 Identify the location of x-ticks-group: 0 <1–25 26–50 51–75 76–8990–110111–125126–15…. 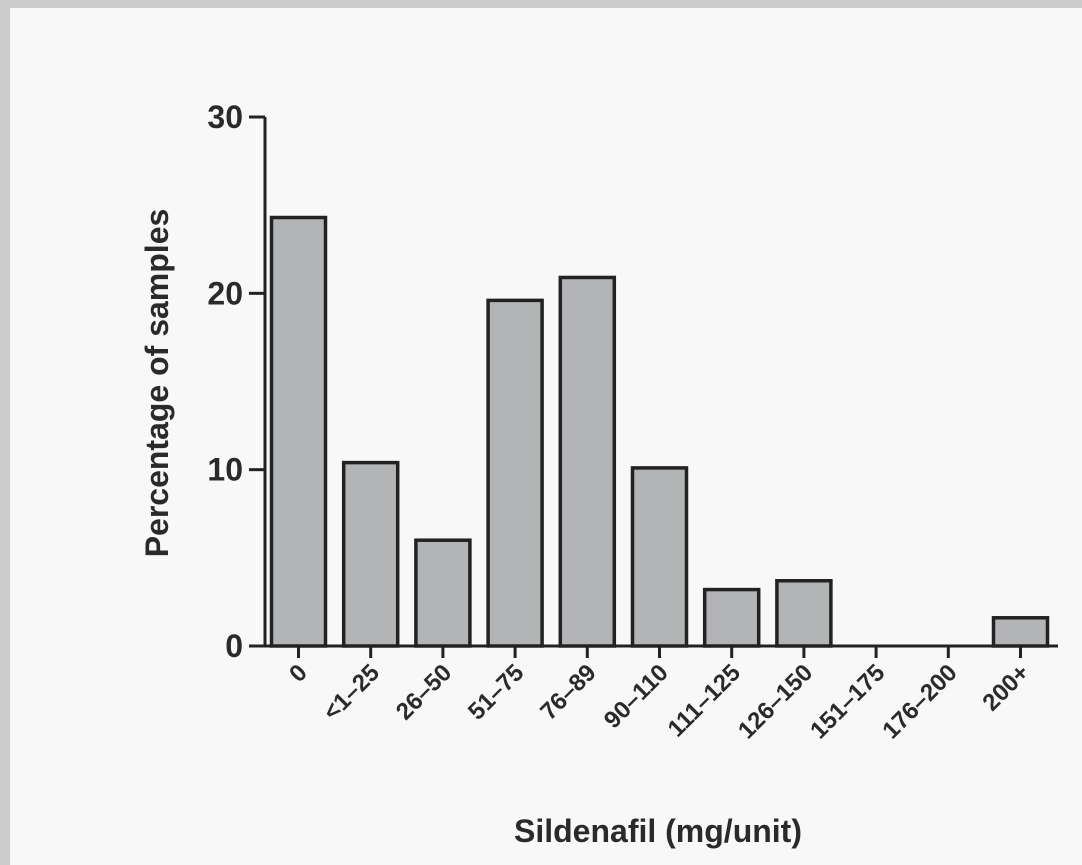
(659, 695).